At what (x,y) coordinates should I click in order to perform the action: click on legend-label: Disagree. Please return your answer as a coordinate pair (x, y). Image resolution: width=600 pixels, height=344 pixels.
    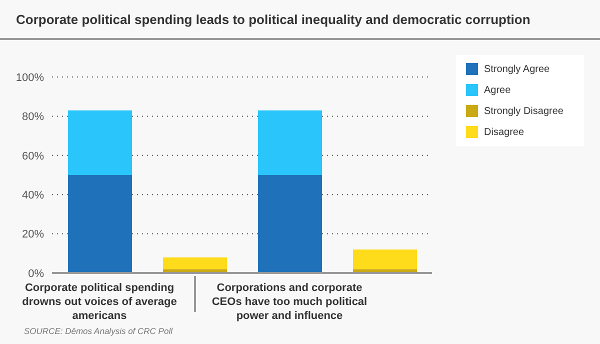
    Looking at the image, I should click on (504, 132).